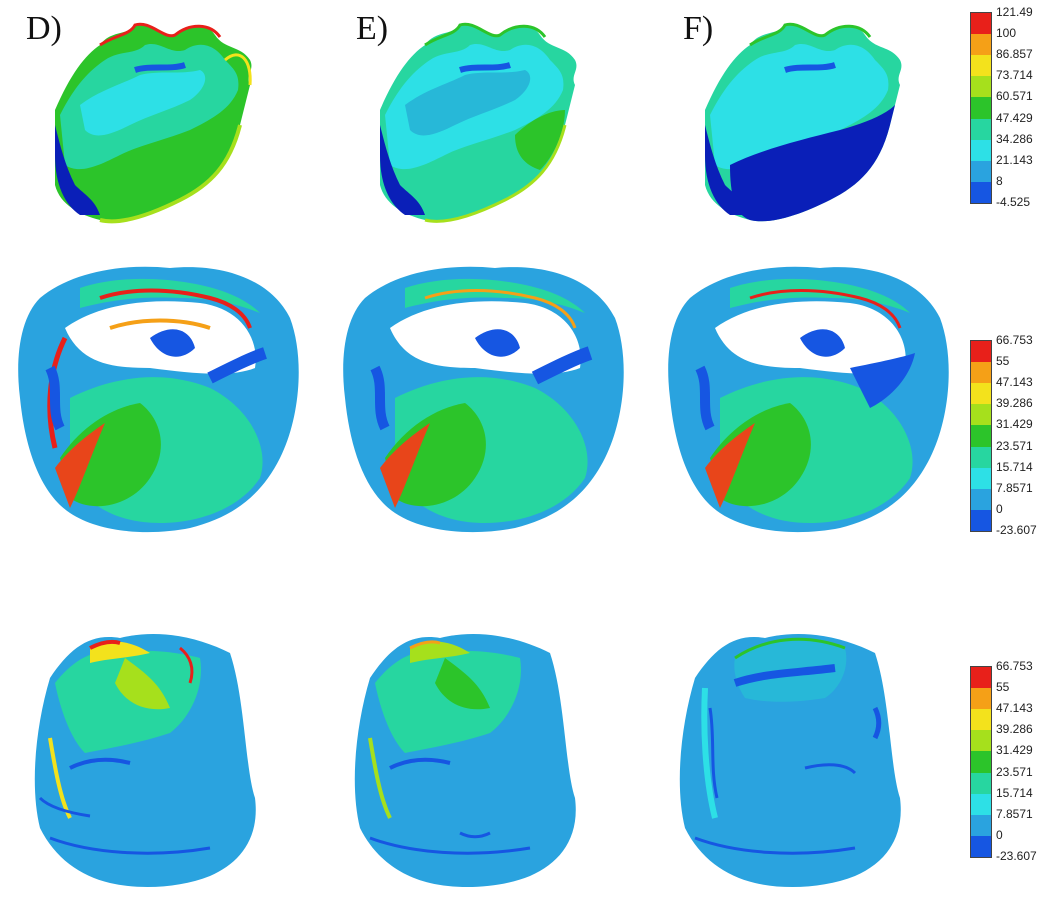 This screenshot has width=1055, height=898. I want to click on tooth-side-model-f, so click(790, 760).